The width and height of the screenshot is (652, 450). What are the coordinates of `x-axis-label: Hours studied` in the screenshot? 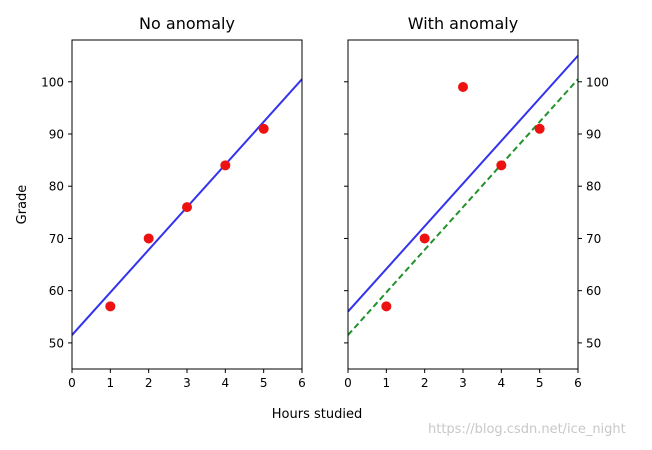 It's located at (317, 414).